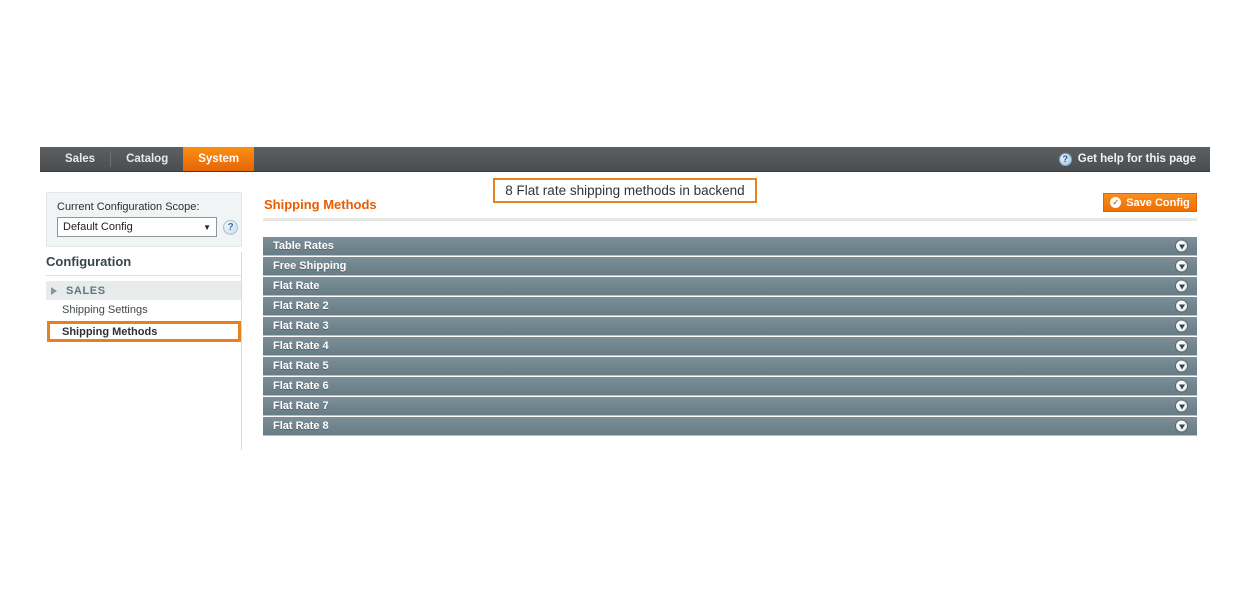 The height and width of the screenshot is (600, 1250). I want to click on section-arrow-icon, so click(54, 290).